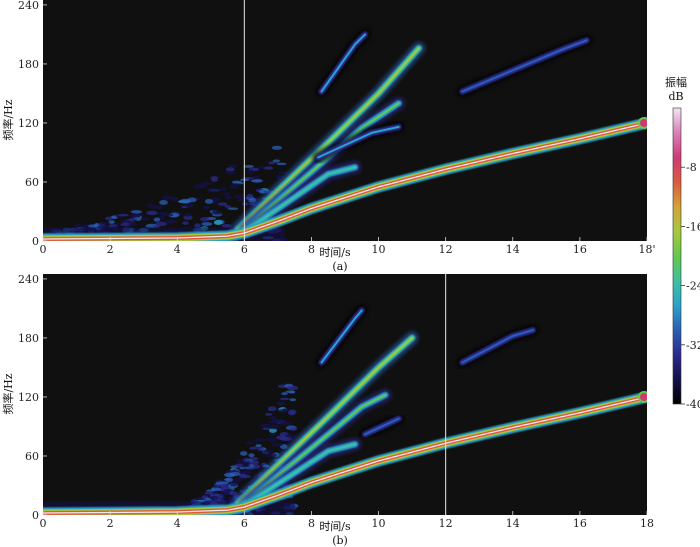 This screenshot has width=700, height=547. What do you see at coordinates (28, 64) in the screenshot?
I see `y-tick-label: 180` at bounding box center [28, 64].